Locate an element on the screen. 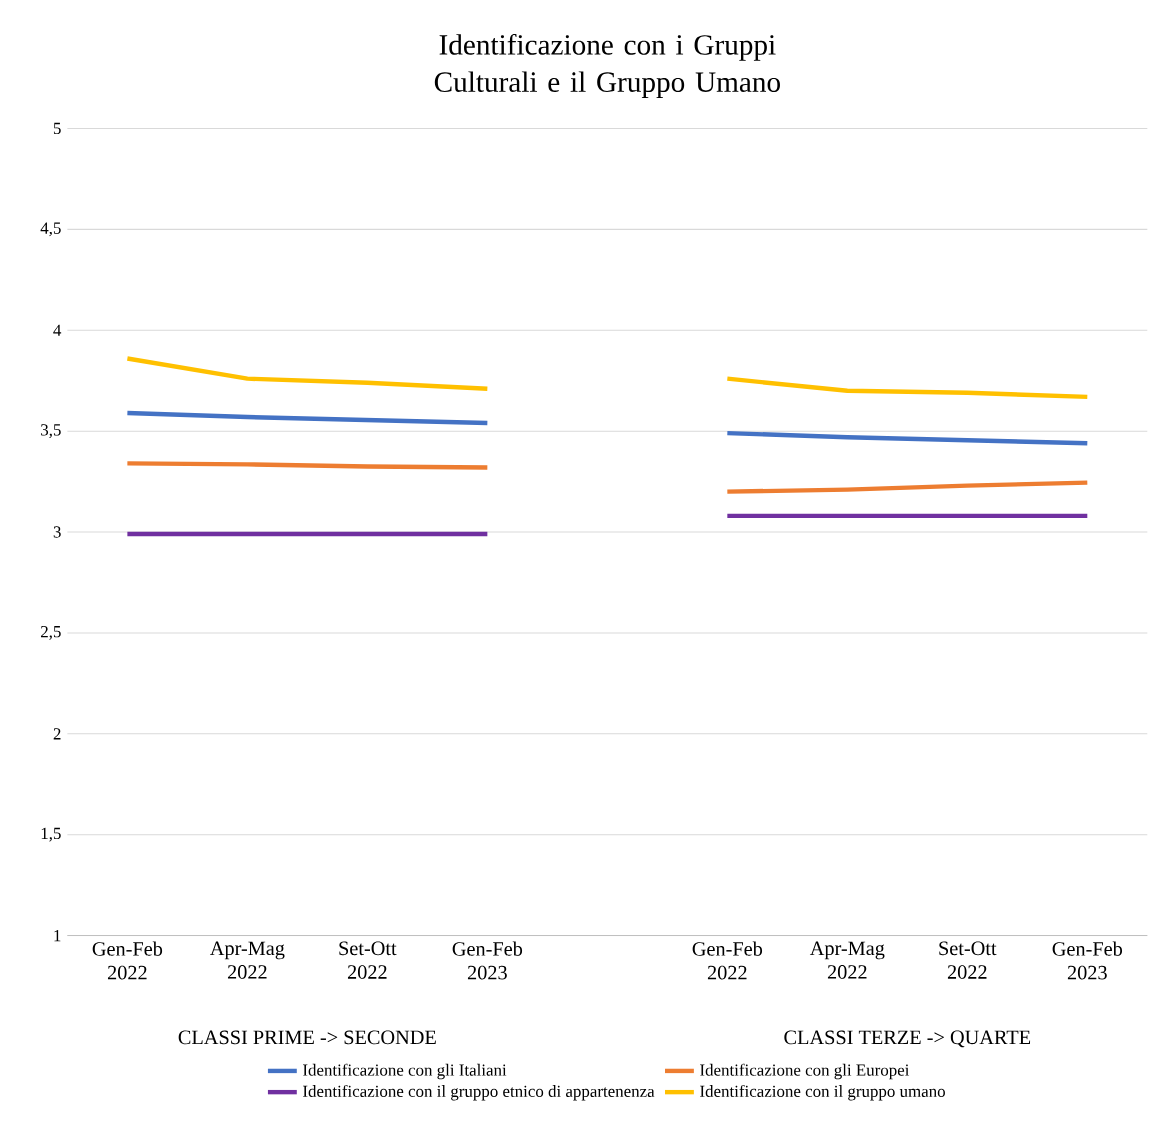 The height and width of the screenshot is (1128, 1155). legend-label: Identificazione con il gruppo etnico di appartenenza is located at coordinates (478, 1092).